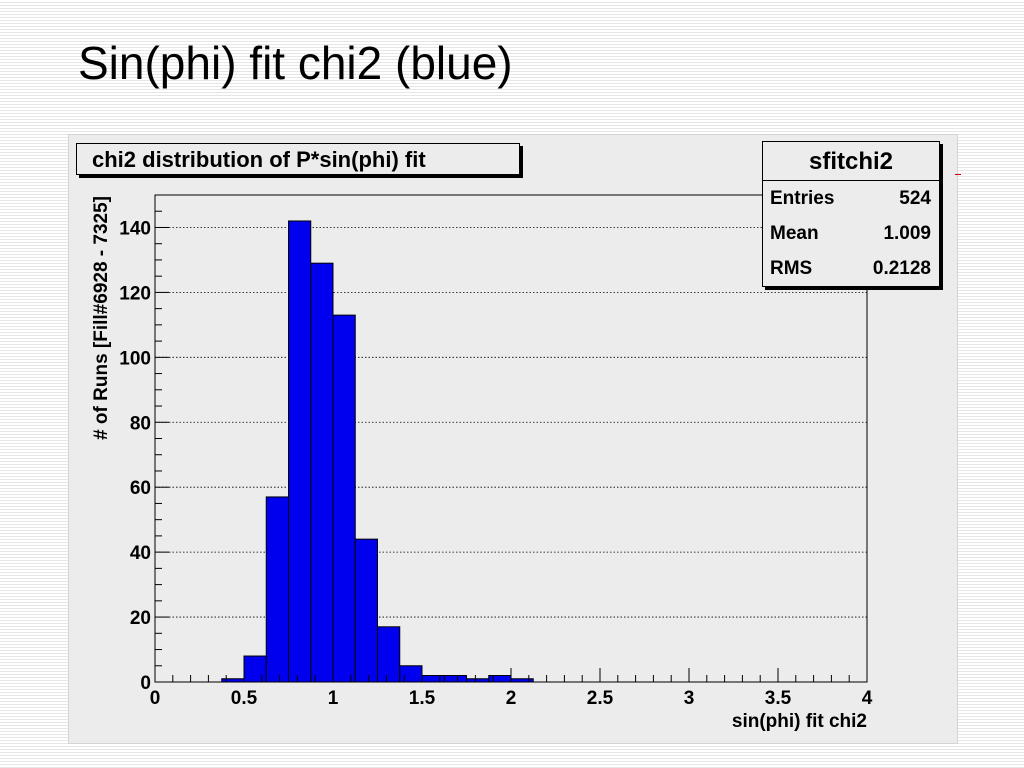 This screenshot has width=1024, height=768. What do you see at coordinates (799, 721) in the screenshot?
I see `x-axis-label: sin(phi) fit chi2` at bounding box center [799, 721].